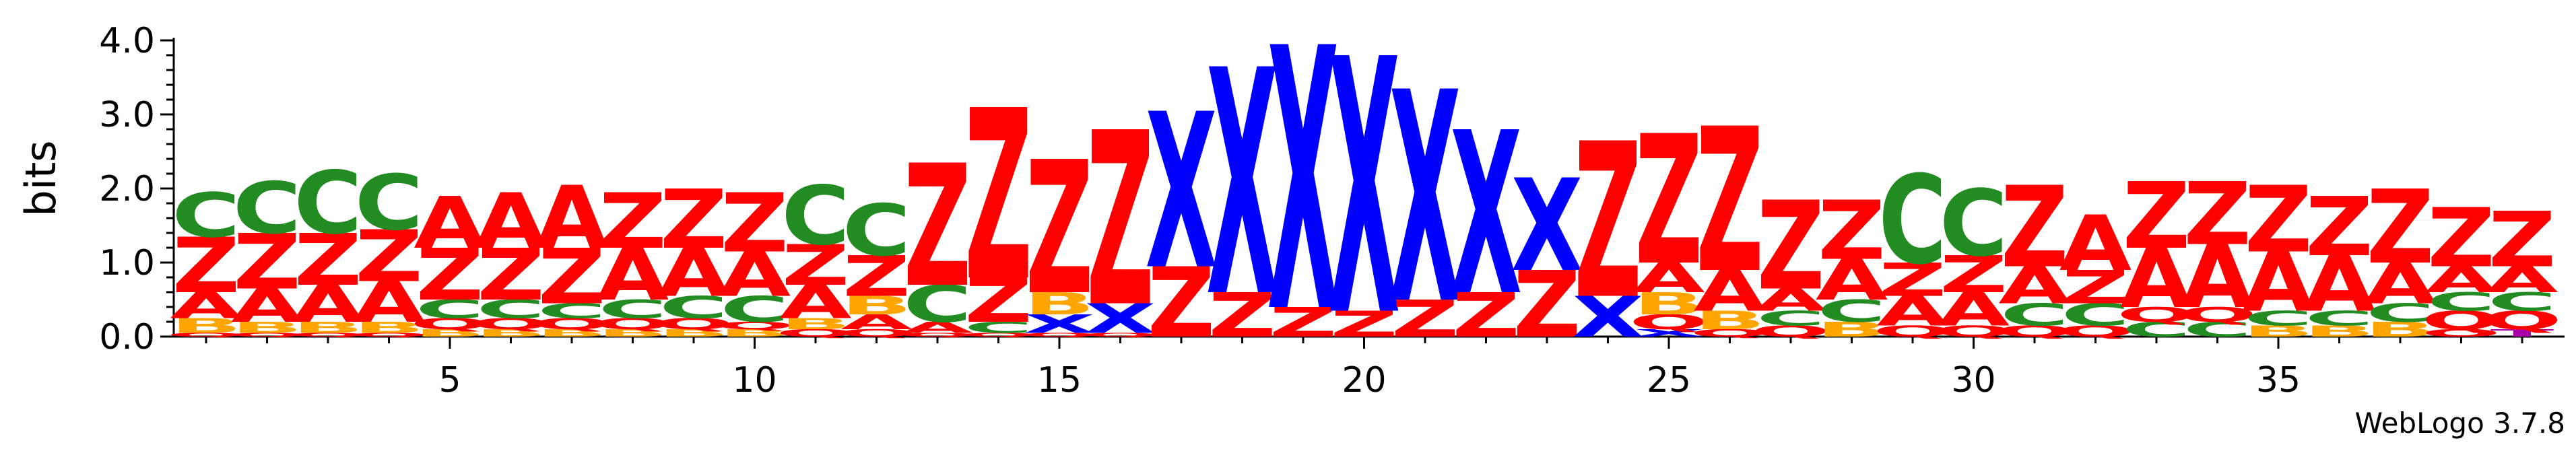 This screenshot has width=2576, height=449. What do you see at coordinates (2278, 380) in the screenshot?
I see `x-tick-label: 35` at bounding box center [2278, 380].